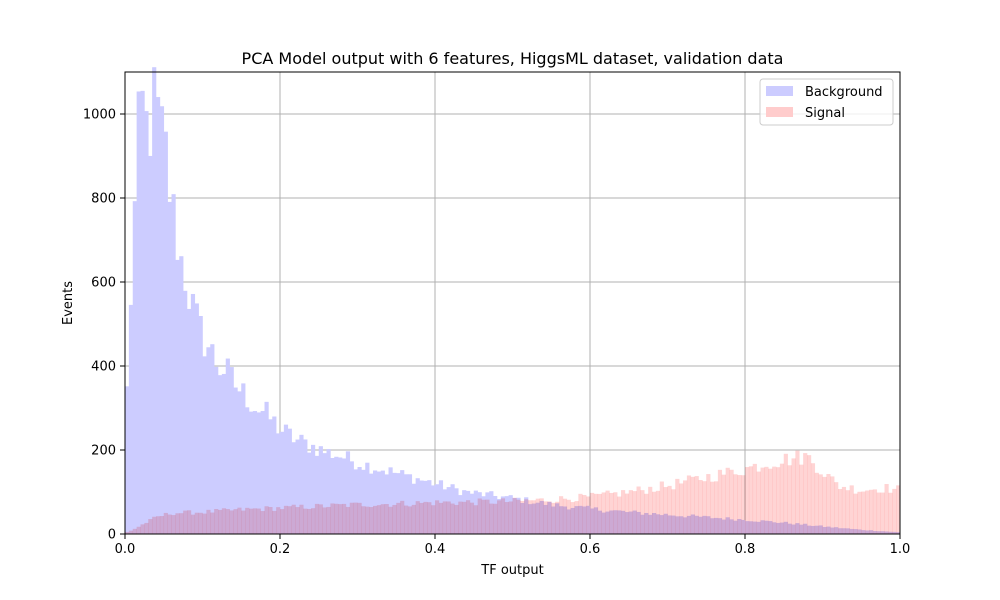 Image resolution: width=1000 pixels, height=600 pixels. Describe the element at coordinates (826, 102) in the screenshot. I see `legend-box` at that location.